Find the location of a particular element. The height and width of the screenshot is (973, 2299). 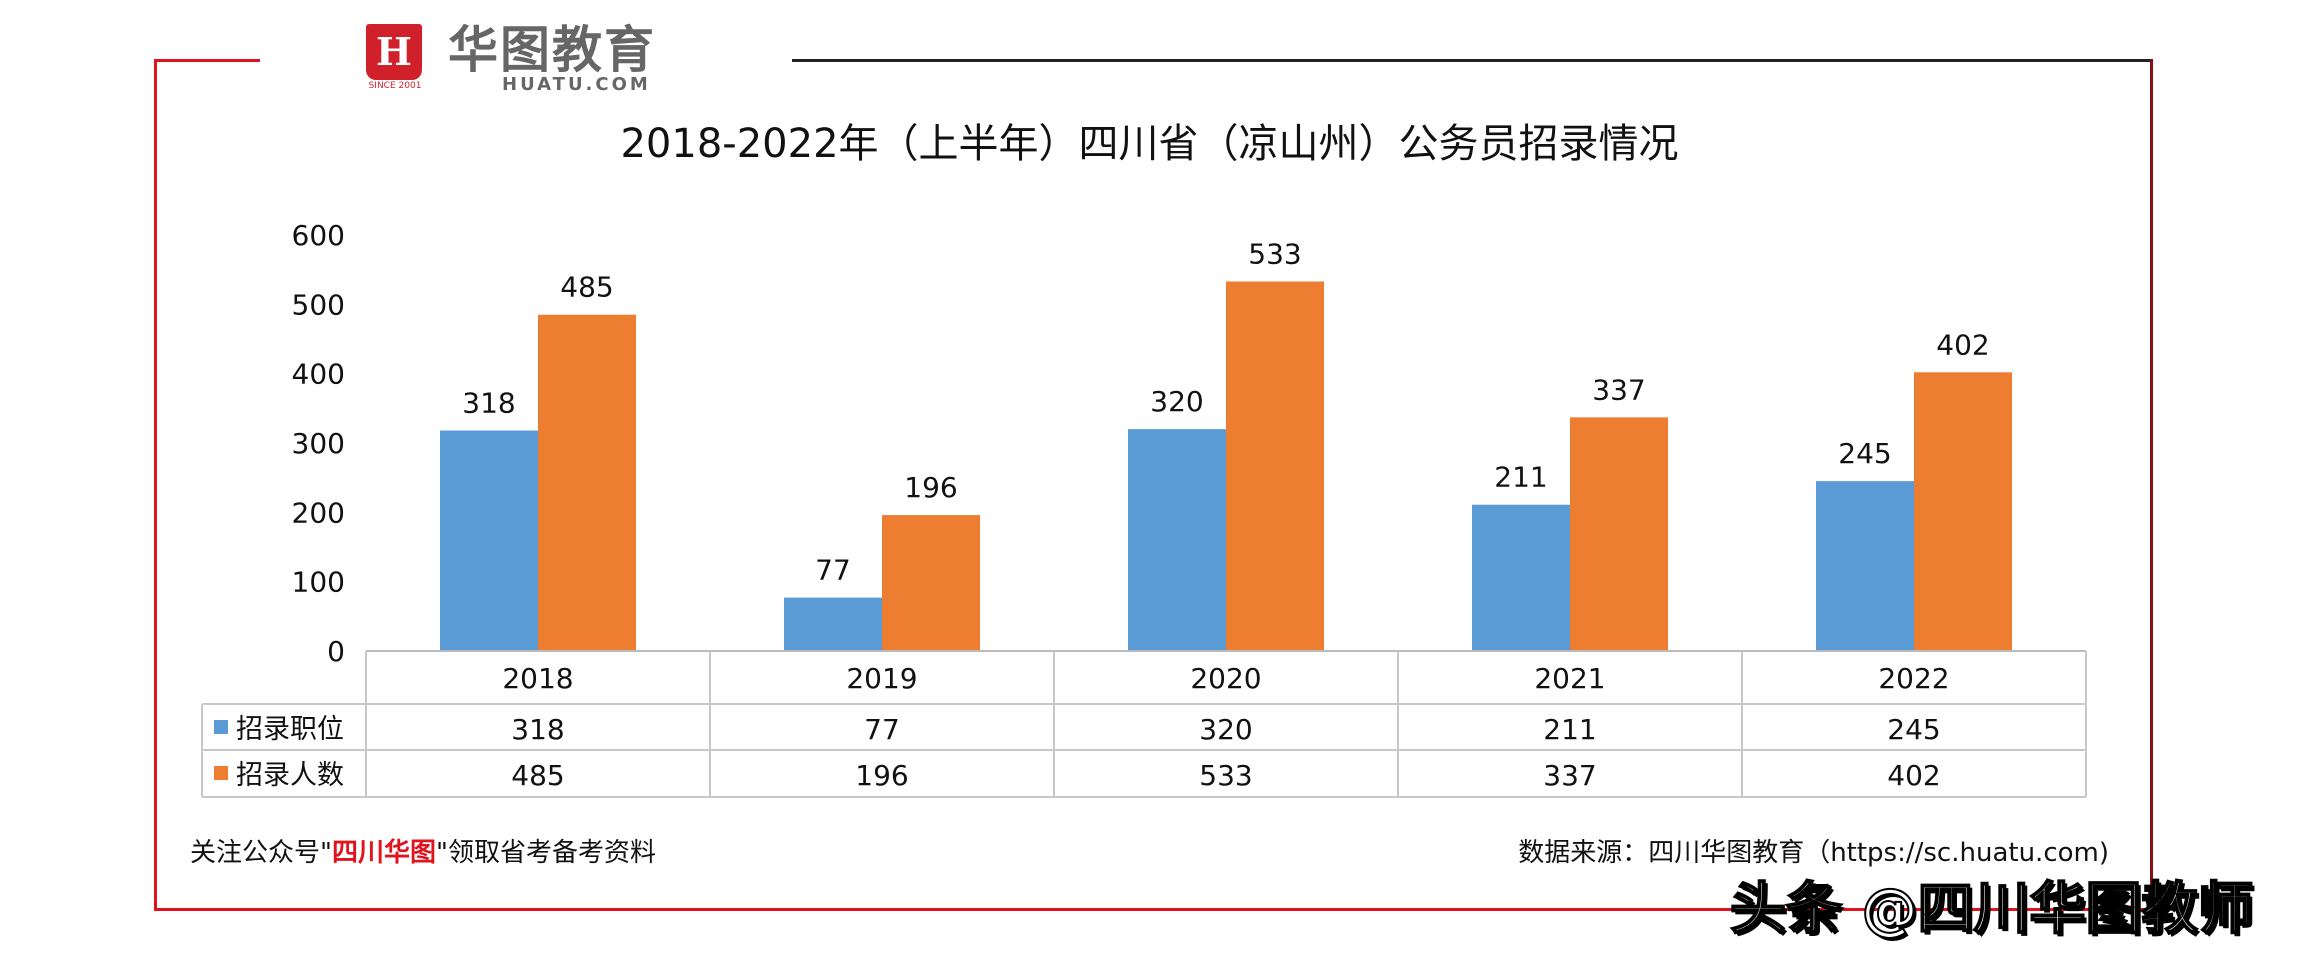

table-cell: 77 is located at coordinates (882, 729).